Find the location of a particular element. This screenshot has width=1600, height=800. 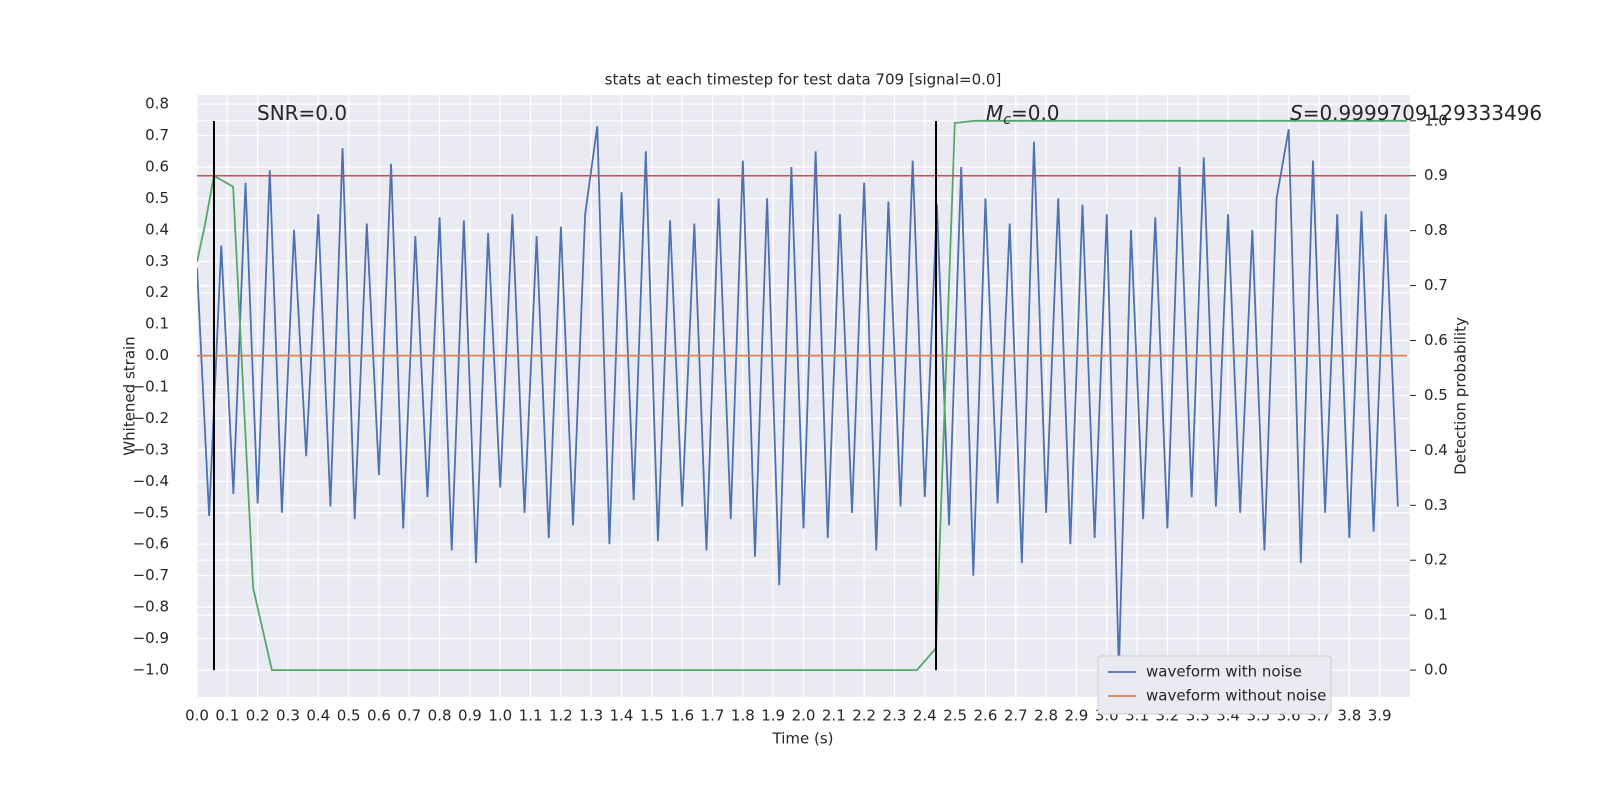

y2-axis-label: Detection probability is located at coordinates (1461, 396).